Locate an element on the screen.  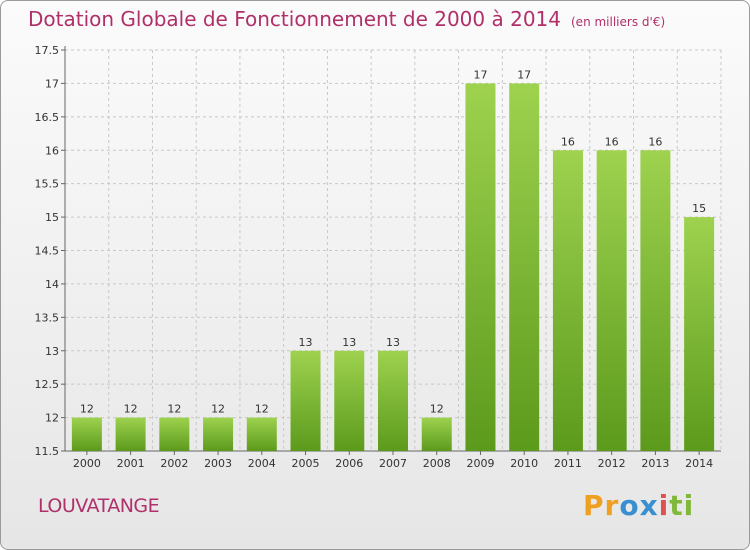
brand-letter: x is located at coordinates (649, 505).